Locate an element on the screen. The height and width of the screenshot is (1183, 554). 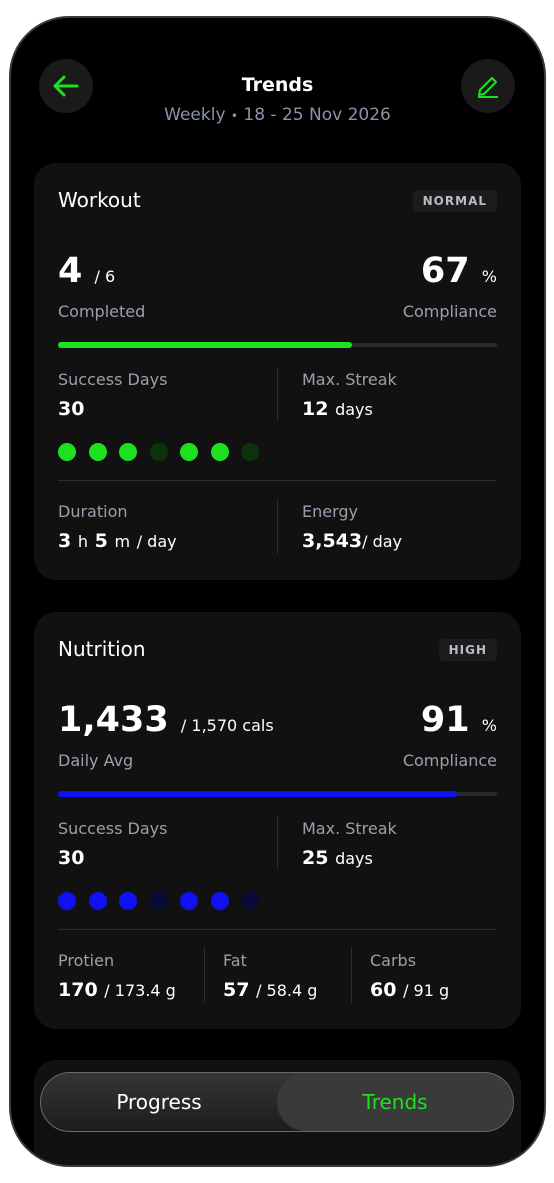
duration: 3 h 5 m / day is located at coordinates (117, 541).